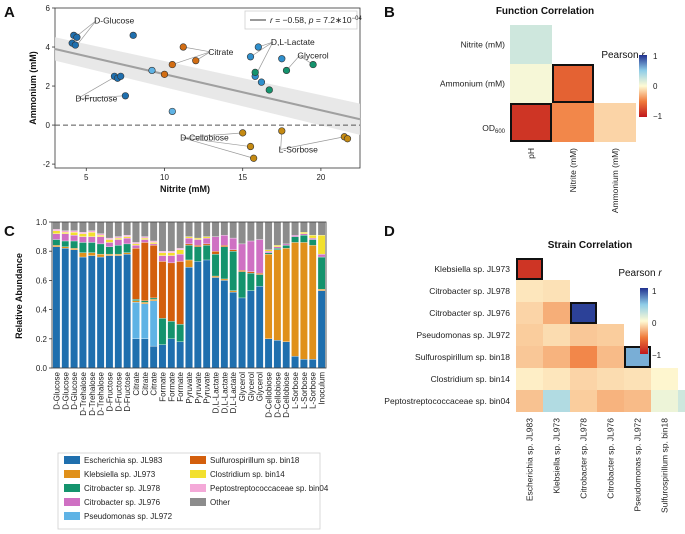  Describe the element at coordinates (42, 222) in the screenshot. I see `y-tick-label: 1.0` at that location.